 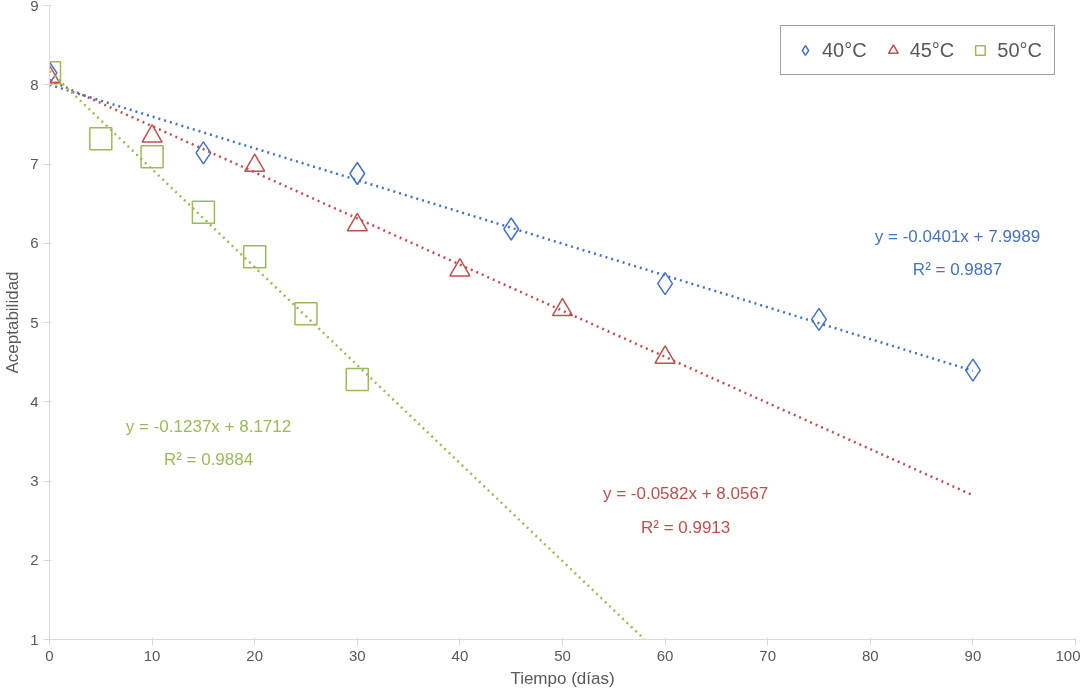 What do you see at coordinates (34, 639) in the screenshot?
I see `y-tick-label: 1` at bounding box center [34, 639].